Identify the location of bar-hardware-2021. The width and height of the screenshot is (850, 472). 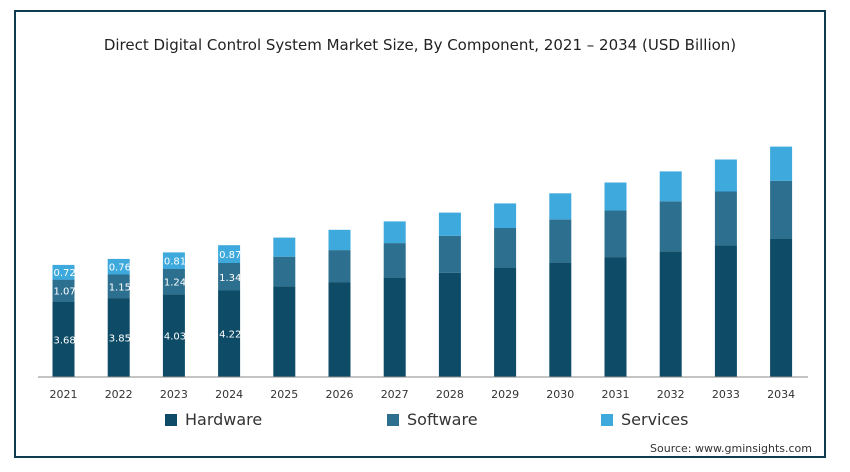
(63, 339).